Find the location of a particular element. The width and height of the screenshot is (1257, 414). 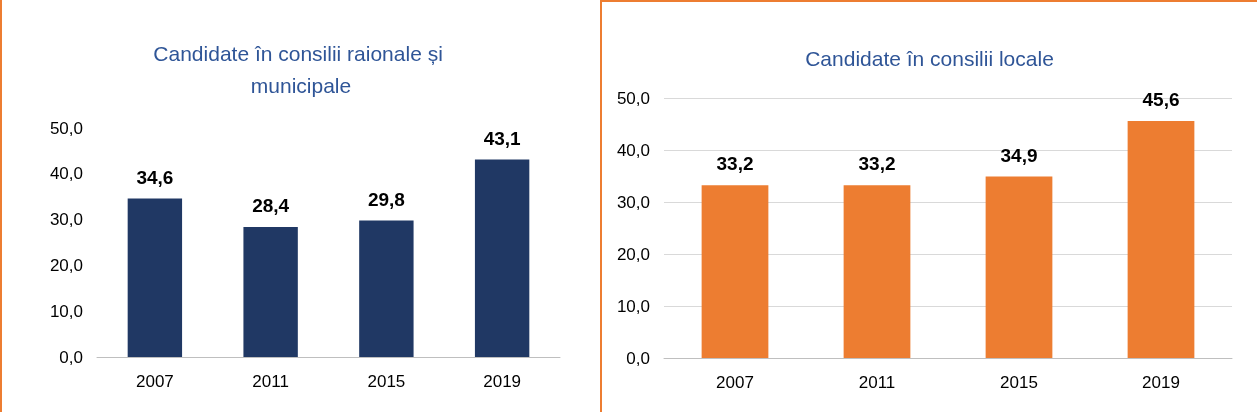

data-label: 34,6 is located at coordinates (155, 177).